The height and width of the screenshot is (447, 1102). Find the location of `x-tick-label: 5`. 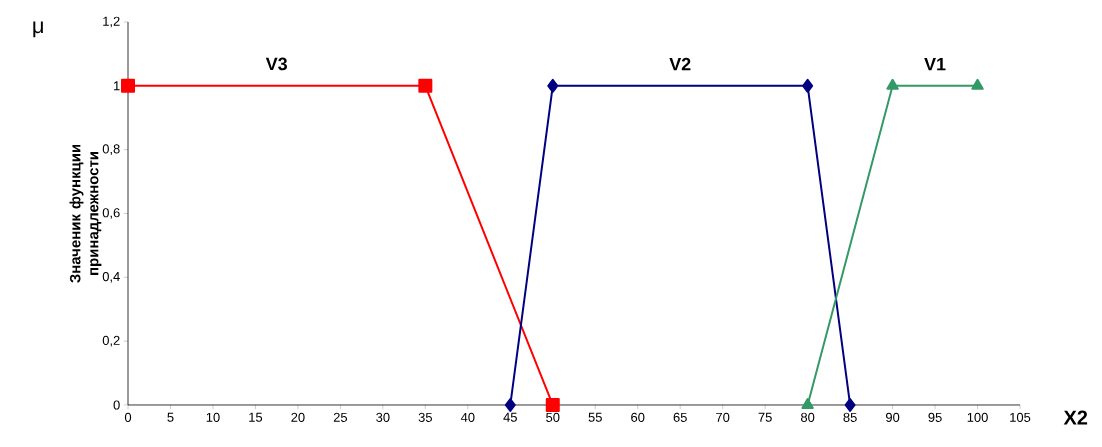

x-tick-label: 5 is located at coordinates (170, 417).